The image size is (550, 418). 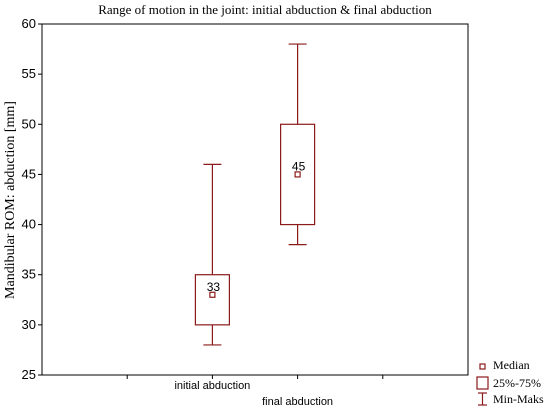 What do you see at coordinates (297, 402) in the screenshot?
I see `x-category-label: final abduction` at bounding box center [297, 402].